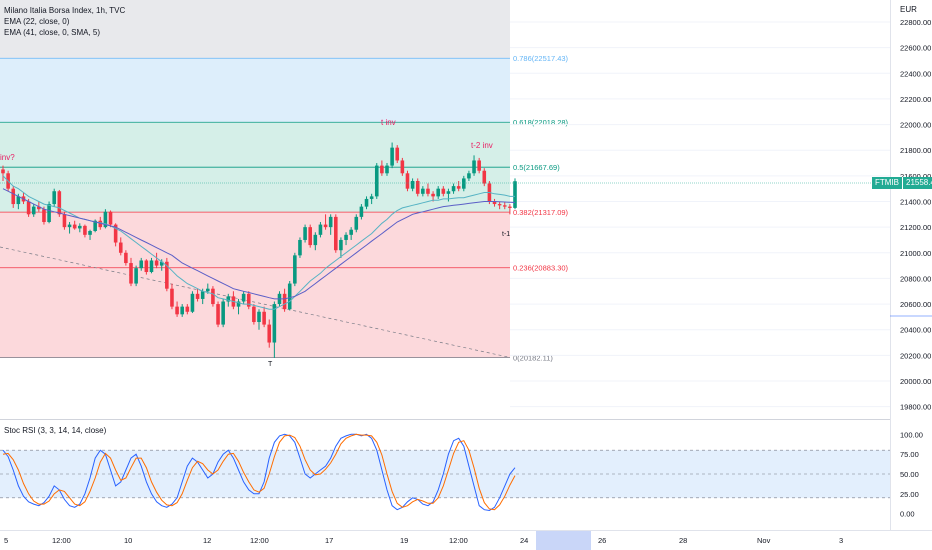  What do you see at coordinates (915, 253) in the screenshot?
I see `price-tick-label: 21000.00` at bounding box center [915, 253].